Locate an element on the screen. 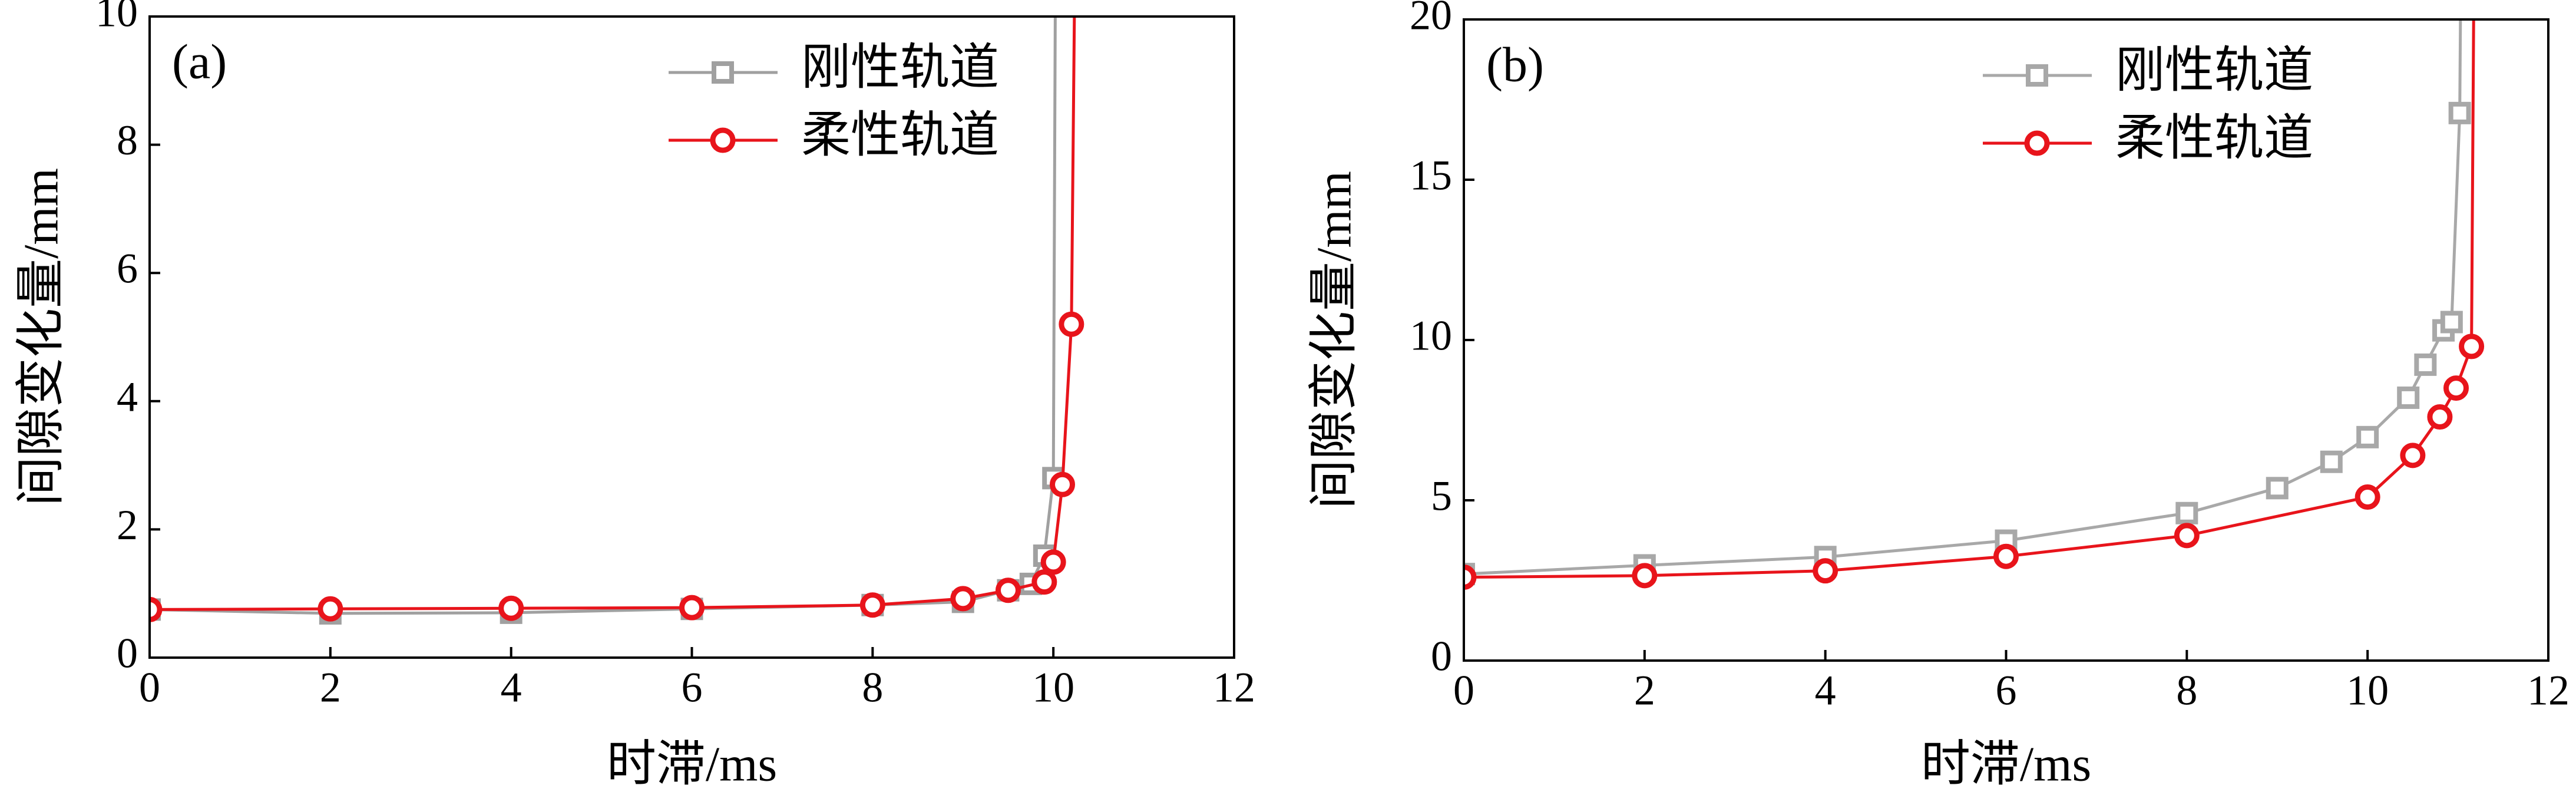  panel-label: (b) is located at coordinates (1515, 64).